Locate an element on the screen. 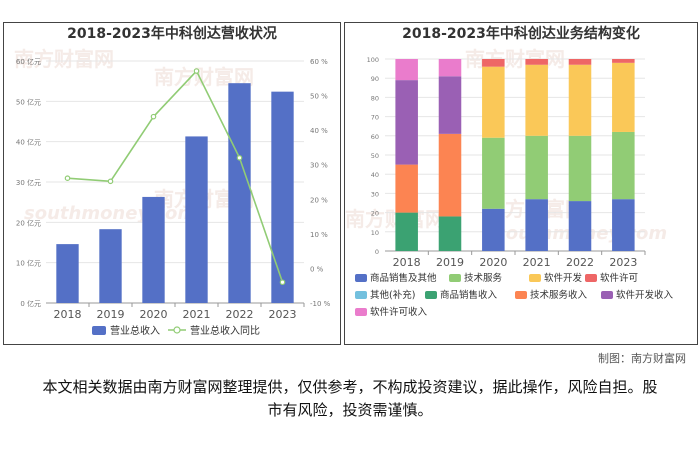 The width and height of the screenshot is (700, 467). legend-label: 软件许可 is located at coordinates (619, 278).